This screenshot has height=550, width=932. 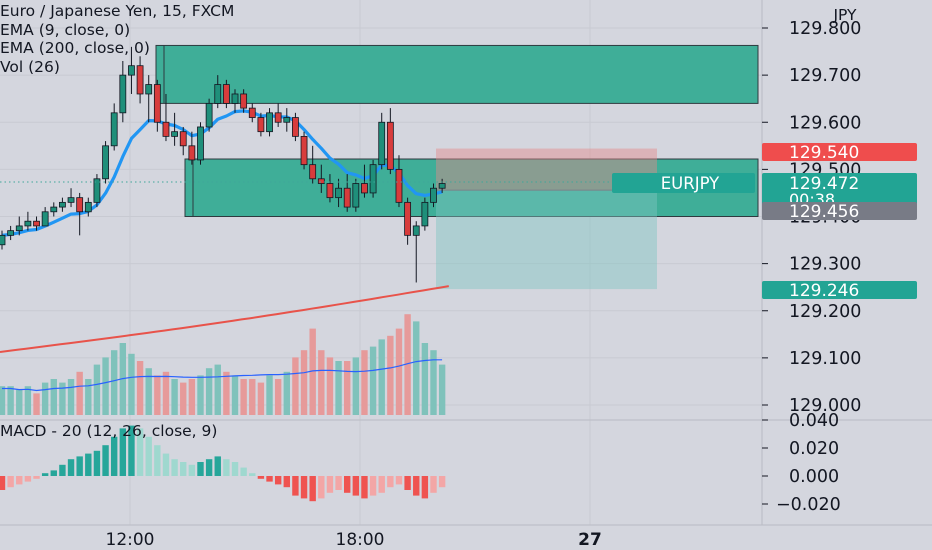 What do you see at coordinates (825, 406) in the screenshot?
I see `price-tick-label: 129.000` at bounding box center [825, 406].